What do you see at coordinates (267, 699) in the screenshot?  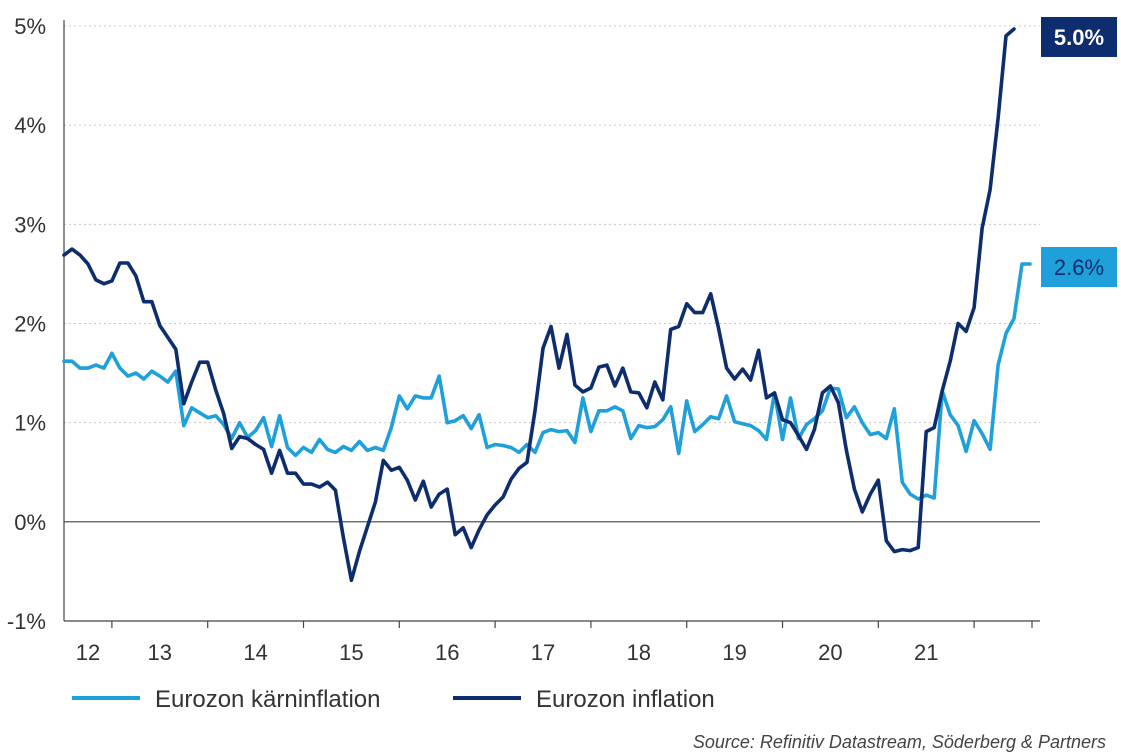 I see `legend-label: Eurozon kärninflation` at bounding box center [267, 699].